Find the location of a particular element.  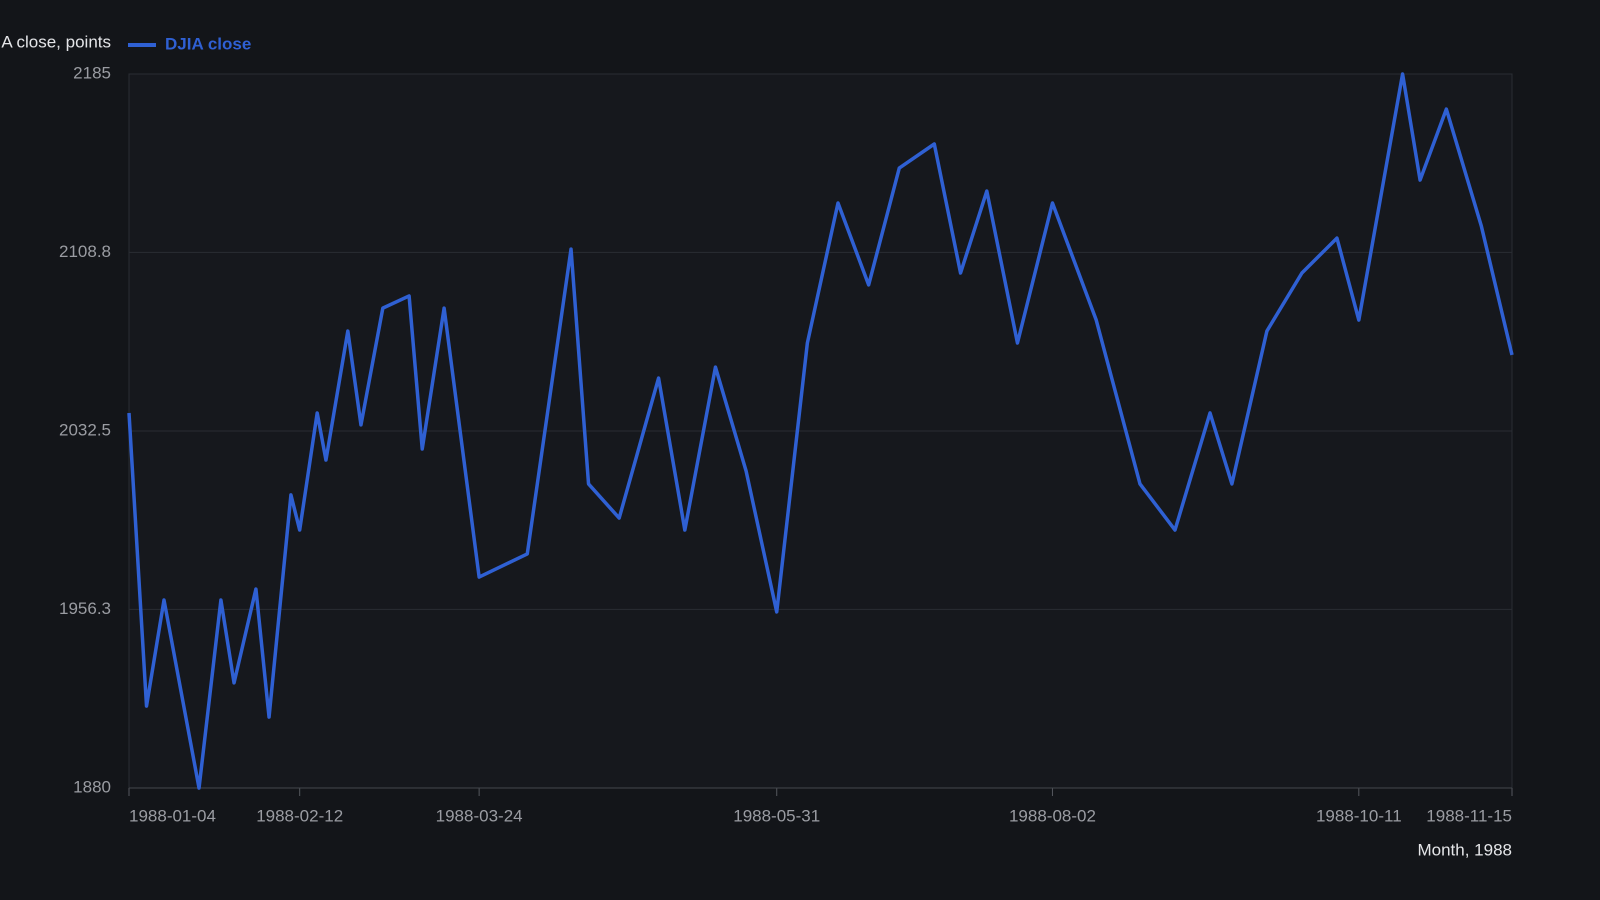

y-tick-label: 2185 is located at coordinates (92, 72).